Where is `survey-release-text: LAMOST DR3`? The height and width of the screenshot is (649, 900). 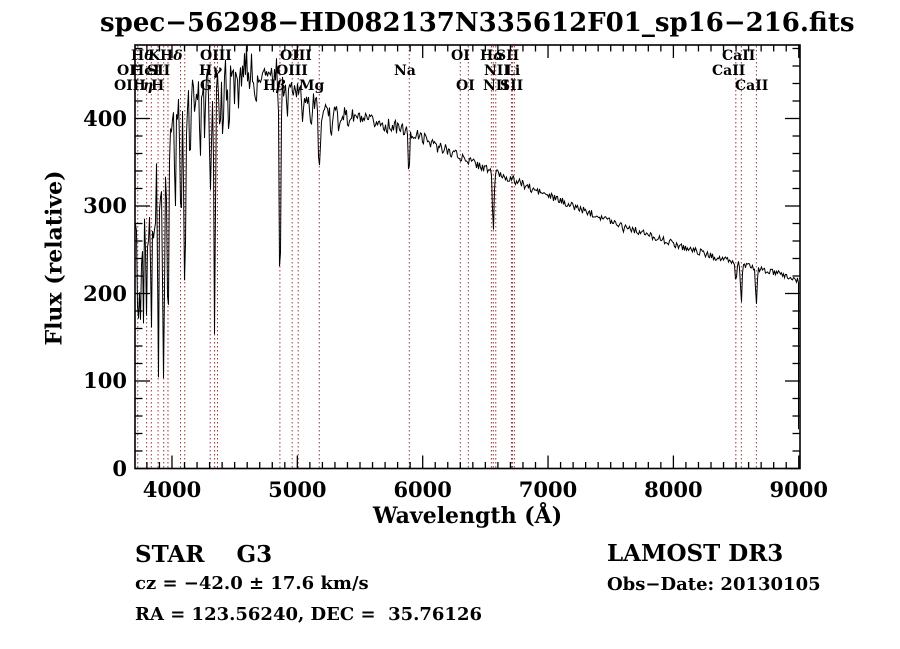 survey-release-text: LAMOST DR3 is located at coordinates (695, 553).